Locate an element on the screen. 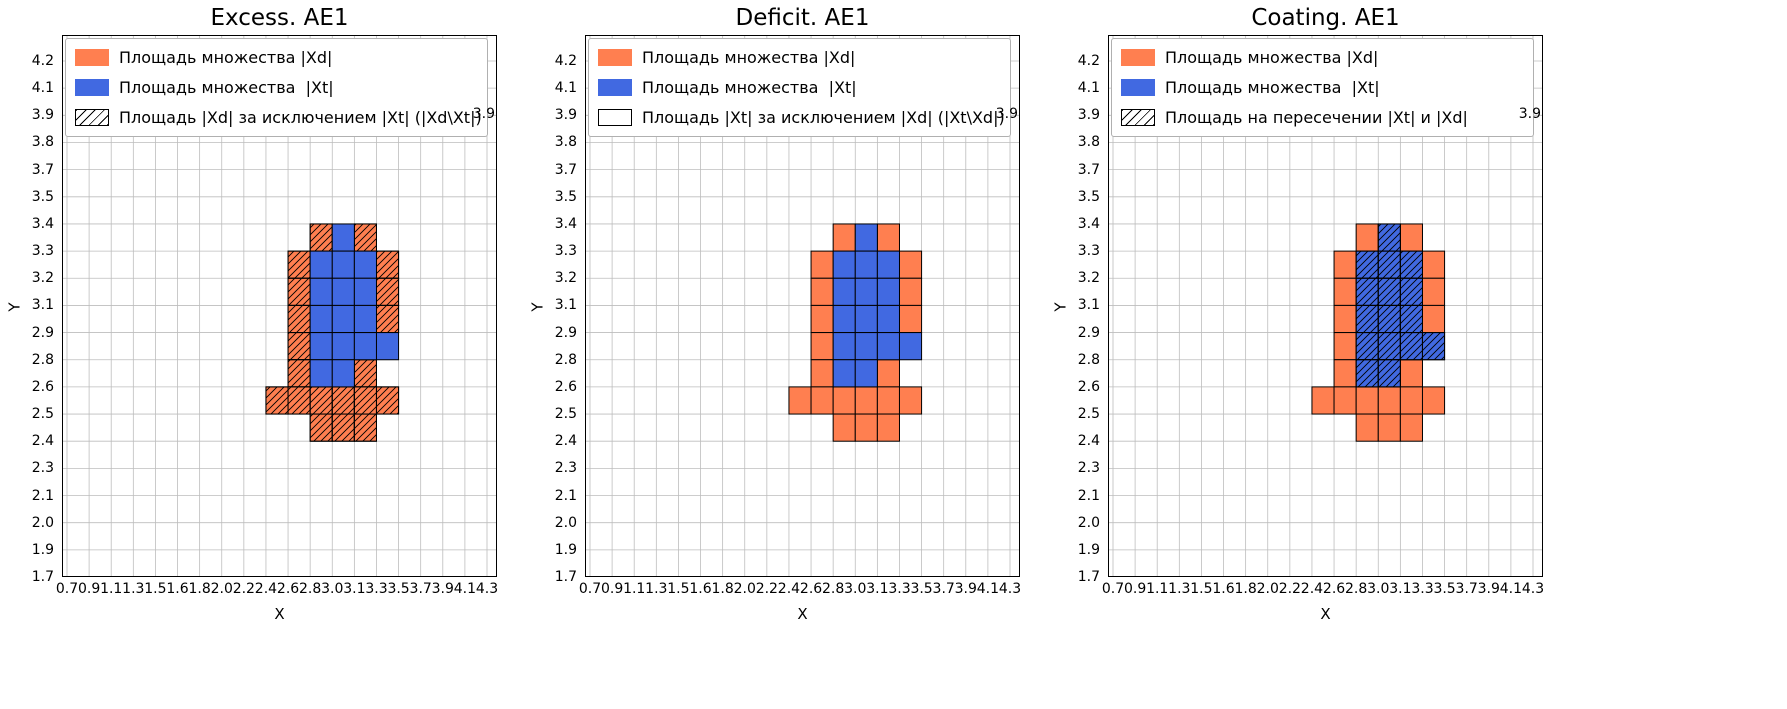 This screenshot has height=709, width=1787. legend-label: Площадь множества |Xd| is located at coordinates (226, 57).